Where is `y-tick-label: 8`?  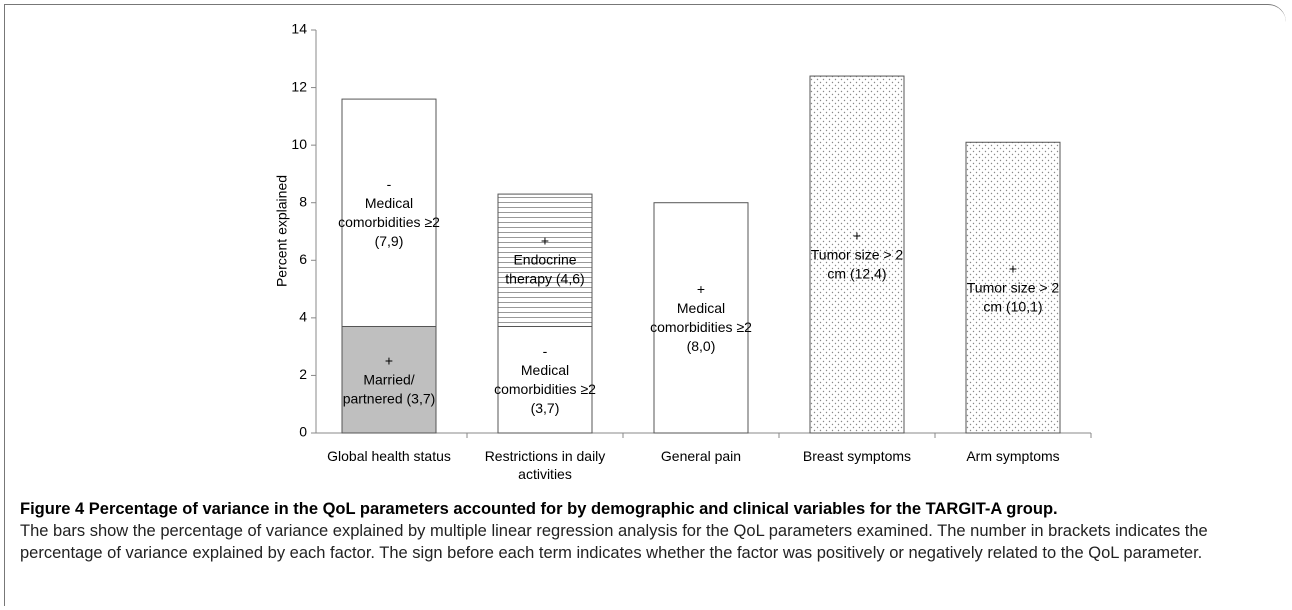
y-tick-label: 8 is located at coordinates (303, 201).